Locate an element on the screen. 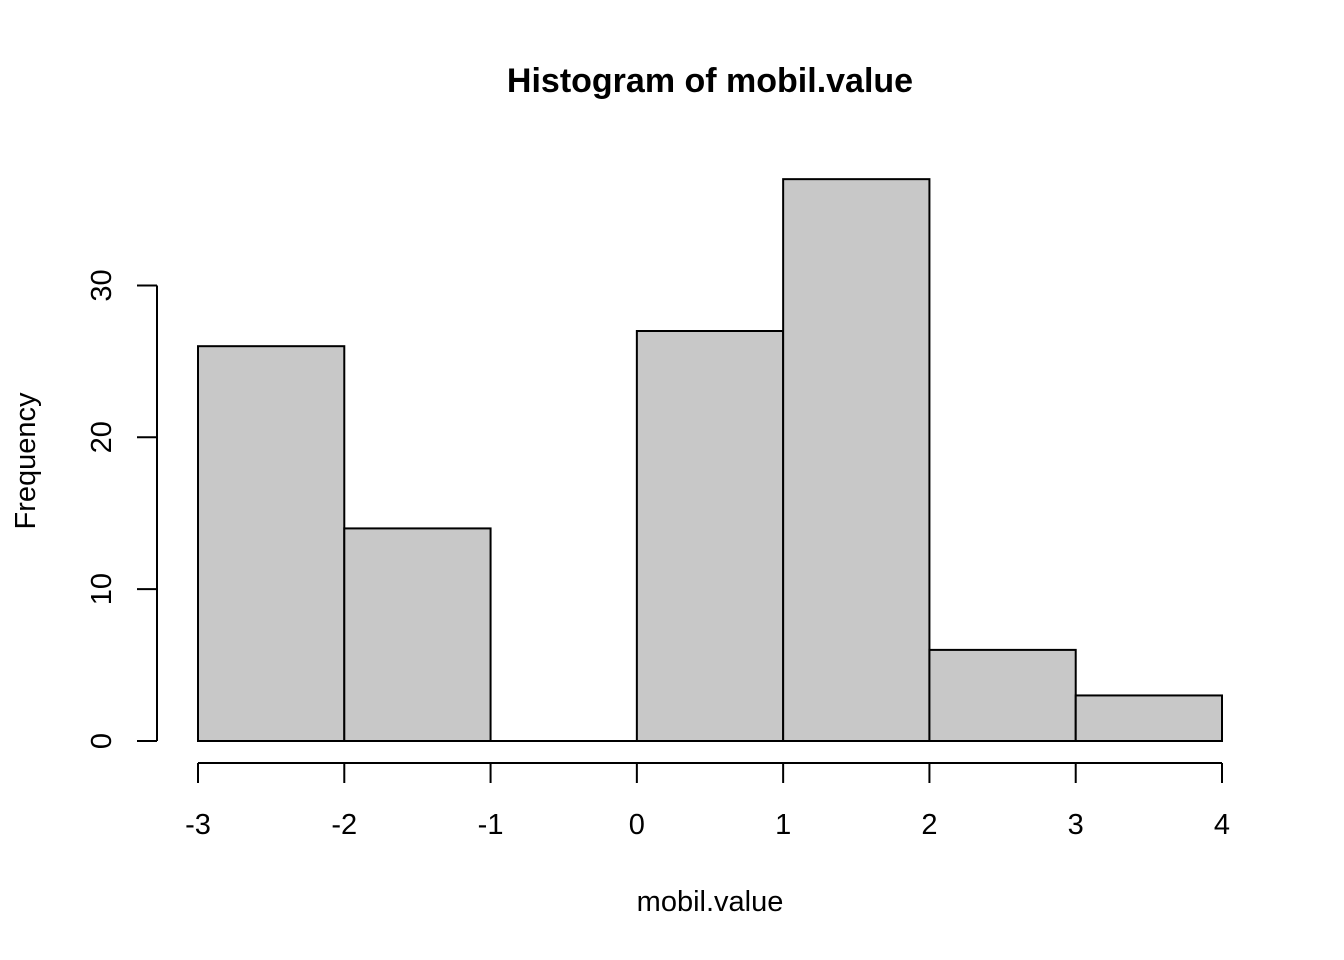  x-tick-label: 4 is located at coordinates (1222, 825).